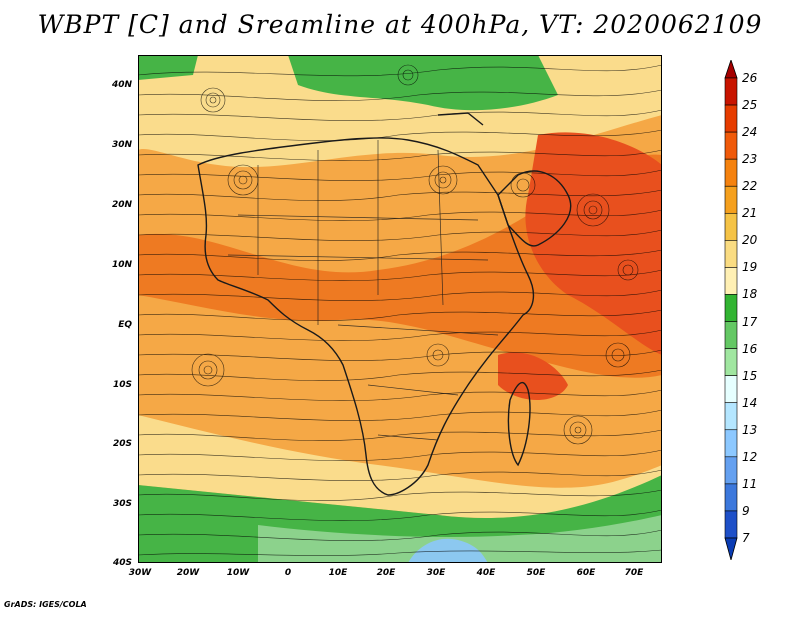  What do you see at coordinates (121, 85) in the screenshot?
I see `lat-label-40n: 40N` at bounding box center [121, 85].